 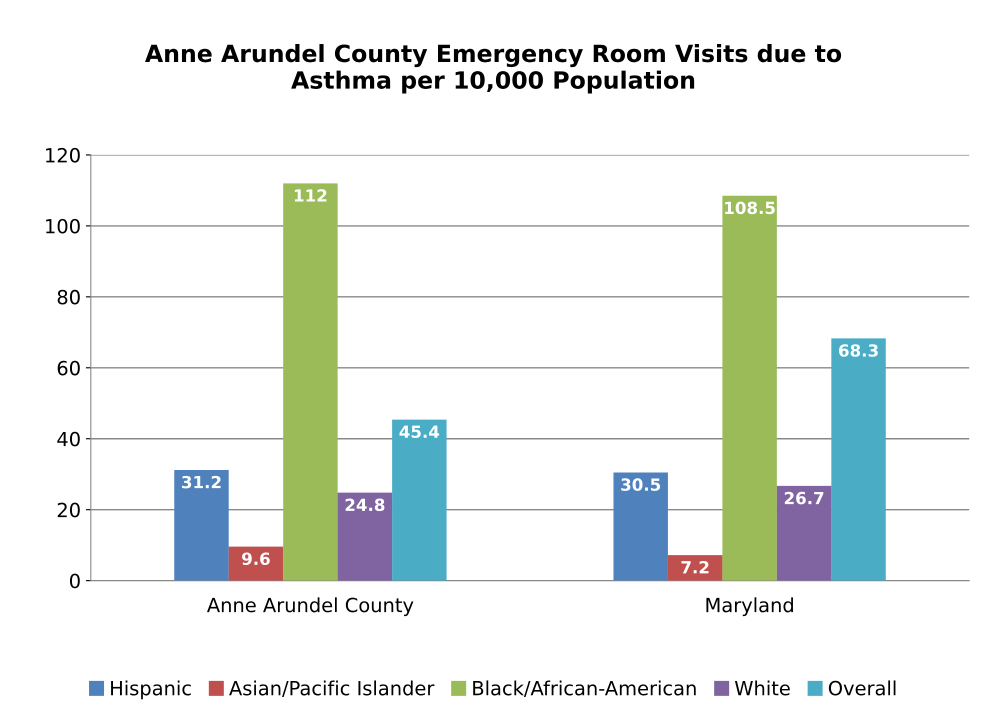 What do you see at coordinates (331, 689) in the screenshot?
I see `legend-label: Asian/Pacific Islander` at bounding box center [331, 689].